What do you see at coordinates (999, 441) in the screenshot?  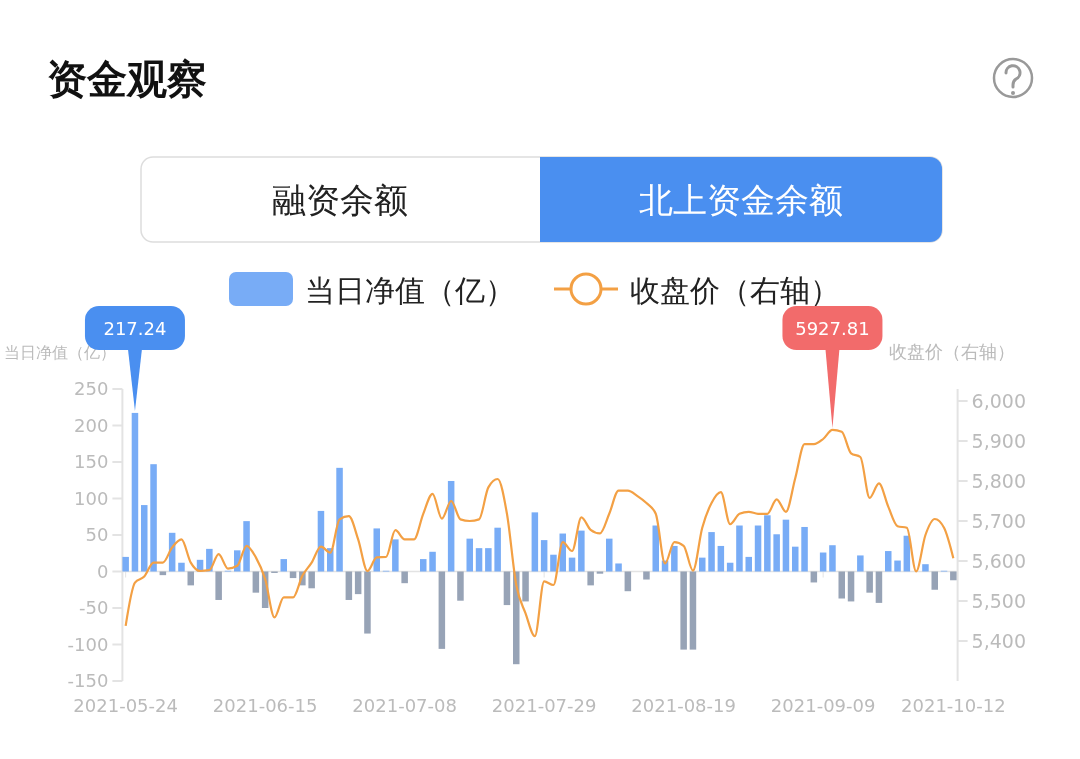 I see `y2-tick-label: 5,900` at bounding box center [999, 441].